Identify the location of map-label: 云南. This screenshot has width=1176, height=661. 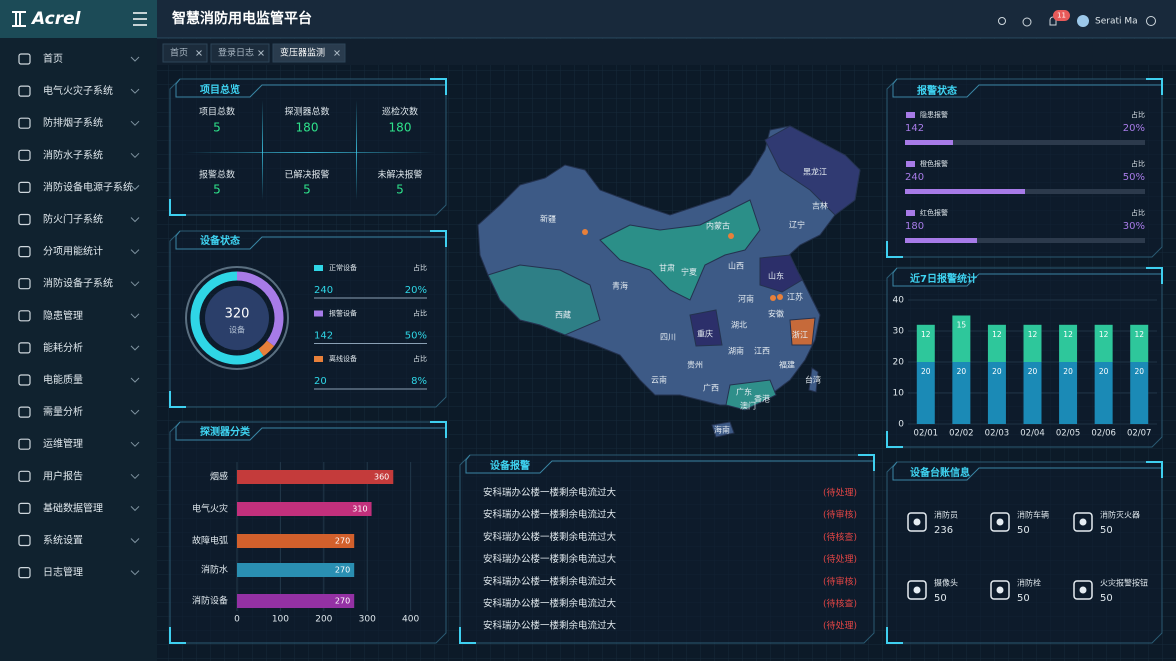
(659, 380).